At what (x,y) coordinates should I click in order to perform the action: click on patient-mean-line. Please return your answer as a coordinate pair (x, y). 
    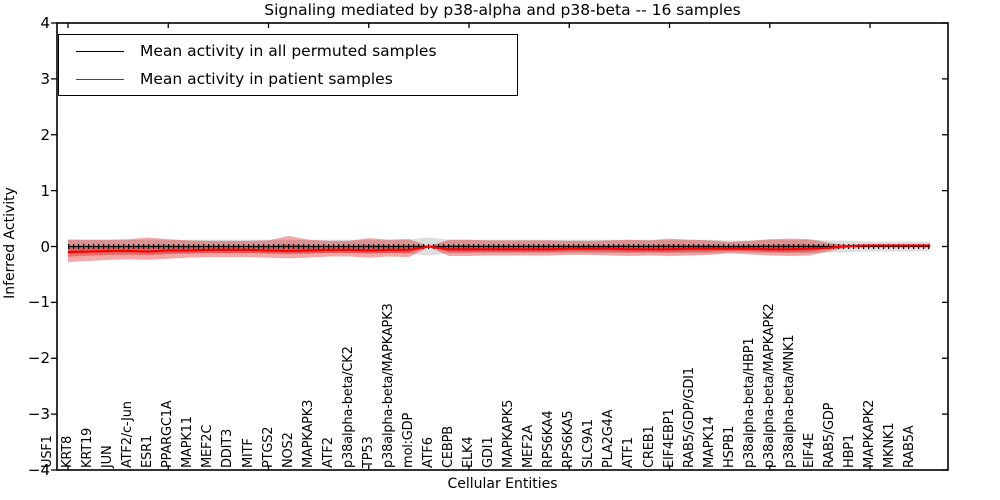
    Looking at the image, I should click on (499, 249).